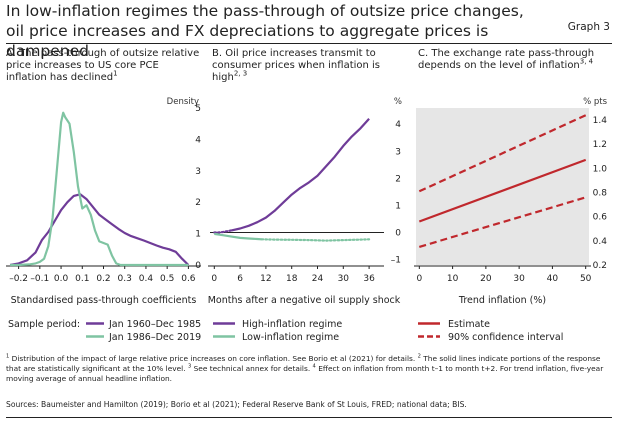 The image size is (618, 424). What do you see at coordinates (553, 279) in the screenshot?
I see `panel-c-xtick-label: 40` at bounding box center [553, 279].